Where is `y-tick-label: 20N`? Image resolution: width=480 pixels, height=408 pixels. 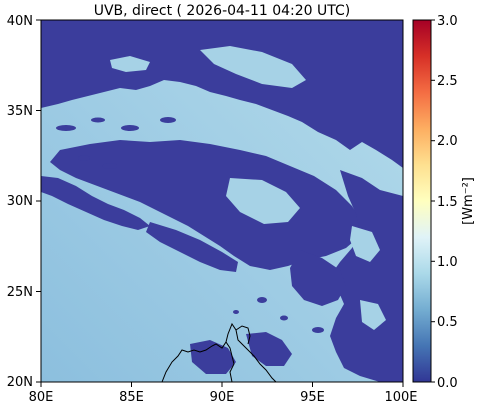 y-tick-label: 20N is located at coordinates (20, 382).